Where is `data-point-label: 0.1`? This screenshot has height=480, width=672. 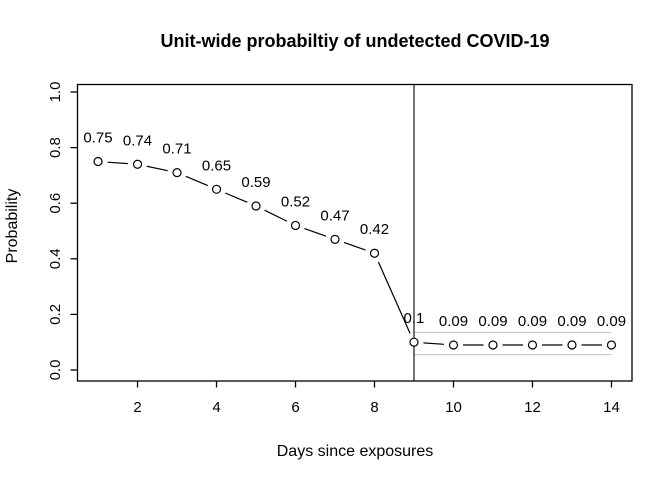
data-point-label: 0.1 is located at coordinates (414, 318).